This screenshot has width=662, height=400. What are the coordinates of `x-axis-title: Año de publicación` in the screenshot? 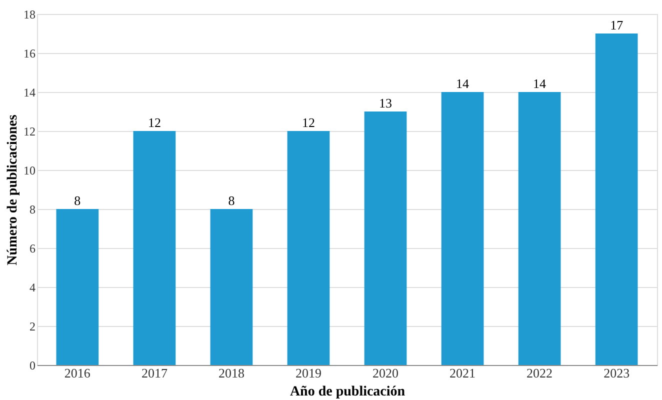 It's located at (348, 392).